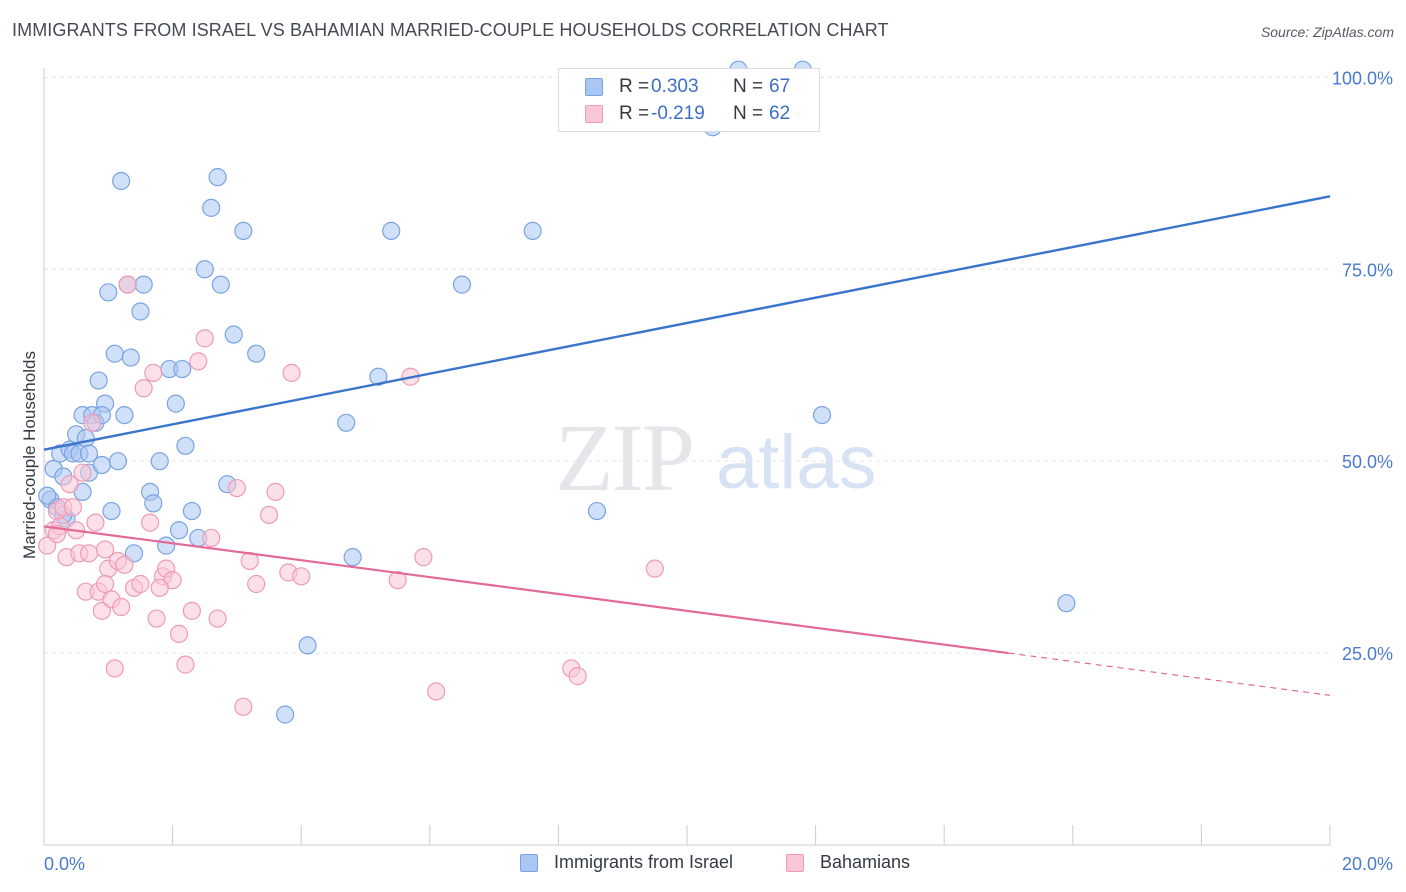 The width and height of the screenshot is (1406, 892). Describe the element at coordinates (1327, 32) in the screenshot. I see `source-label: Source: ZipAtlas.com` at that location.